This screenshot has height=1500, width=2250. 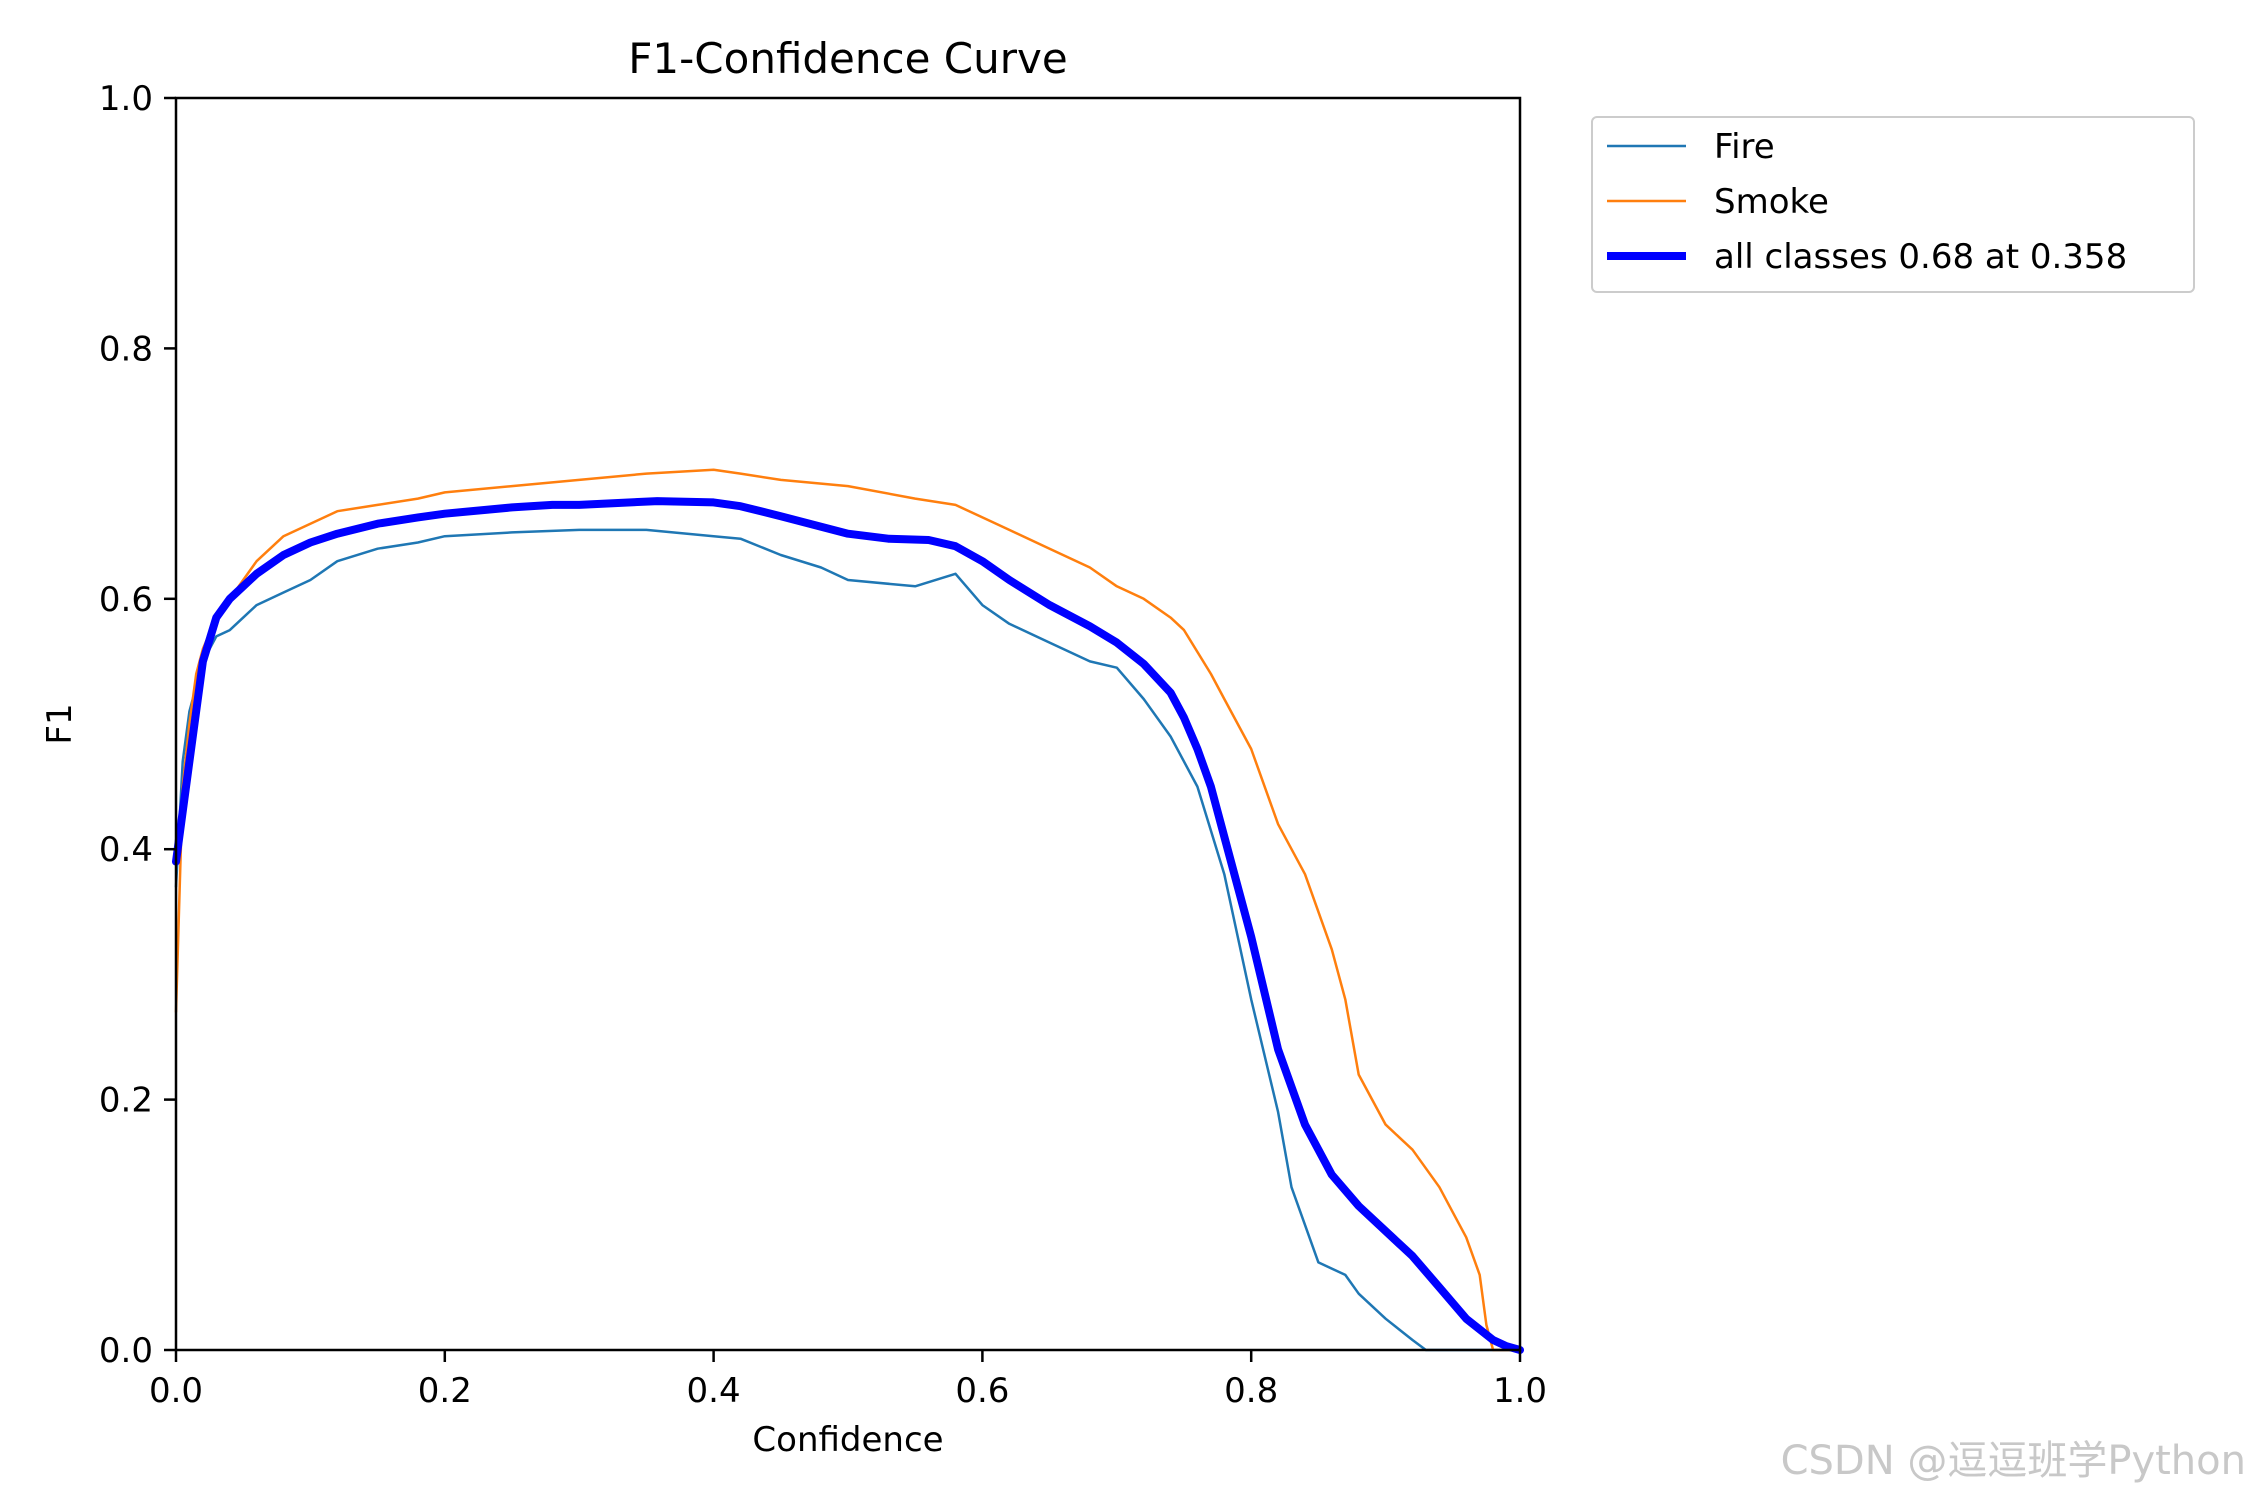 I want to click on x-tick-label: 0.2, so click(x=445, y=1391).